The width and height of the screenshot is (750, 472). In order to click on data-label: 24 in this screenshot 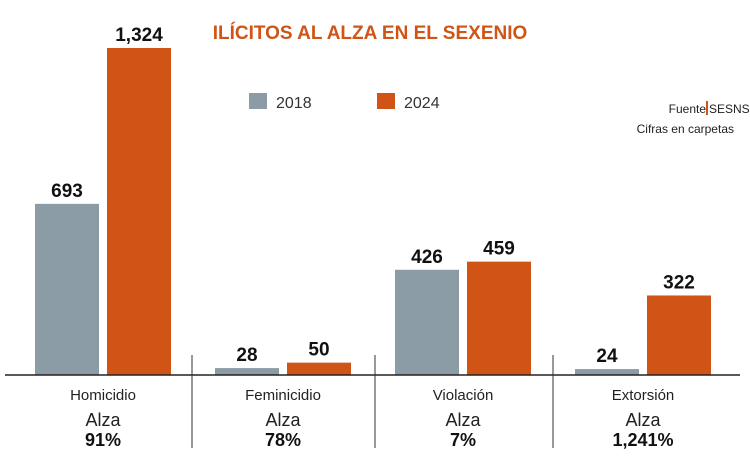, I will do `click(607, 356)`.